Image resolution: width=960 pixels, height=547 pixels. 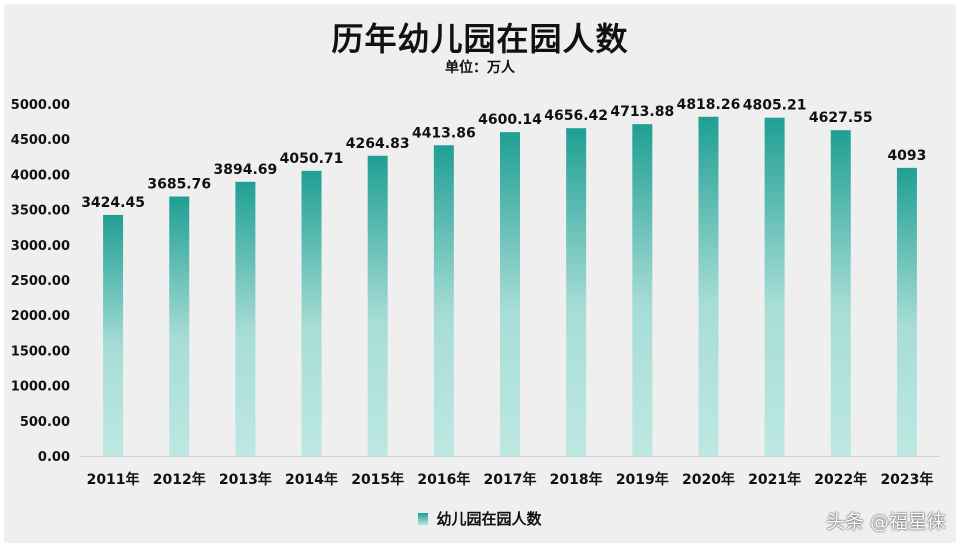 I want to click on legend: 幼儿园在园人数, so click(x=480, y=518).